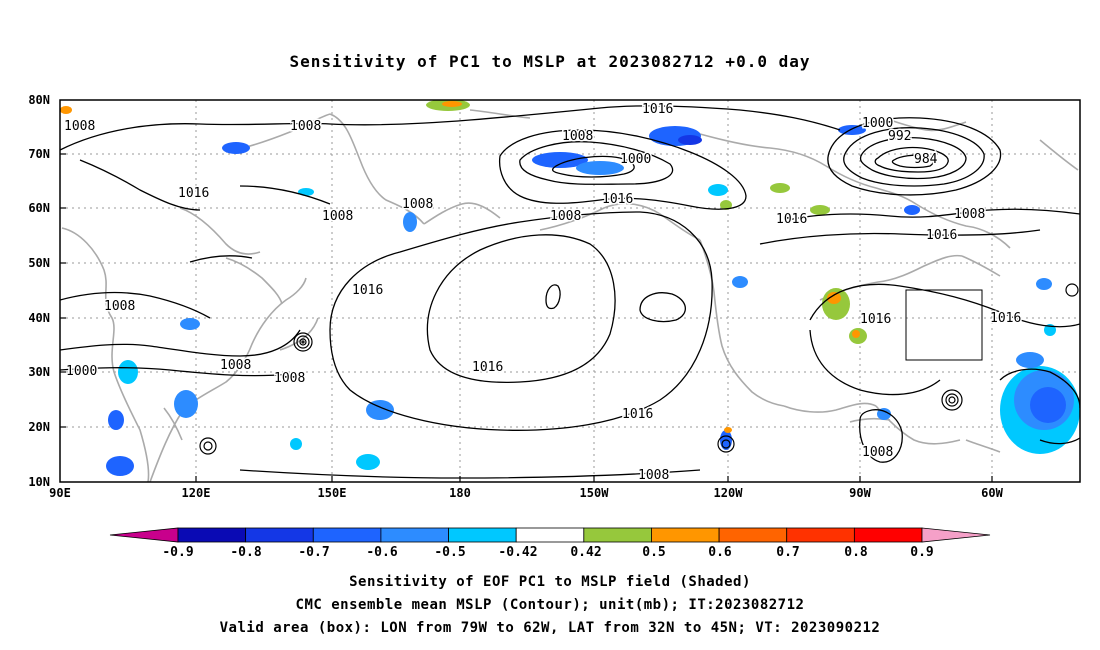 Image resolution: width=1100 pixels, height=650 pixels. I want to click on colorbar-tick-label: -0.9, so click(177, 552).